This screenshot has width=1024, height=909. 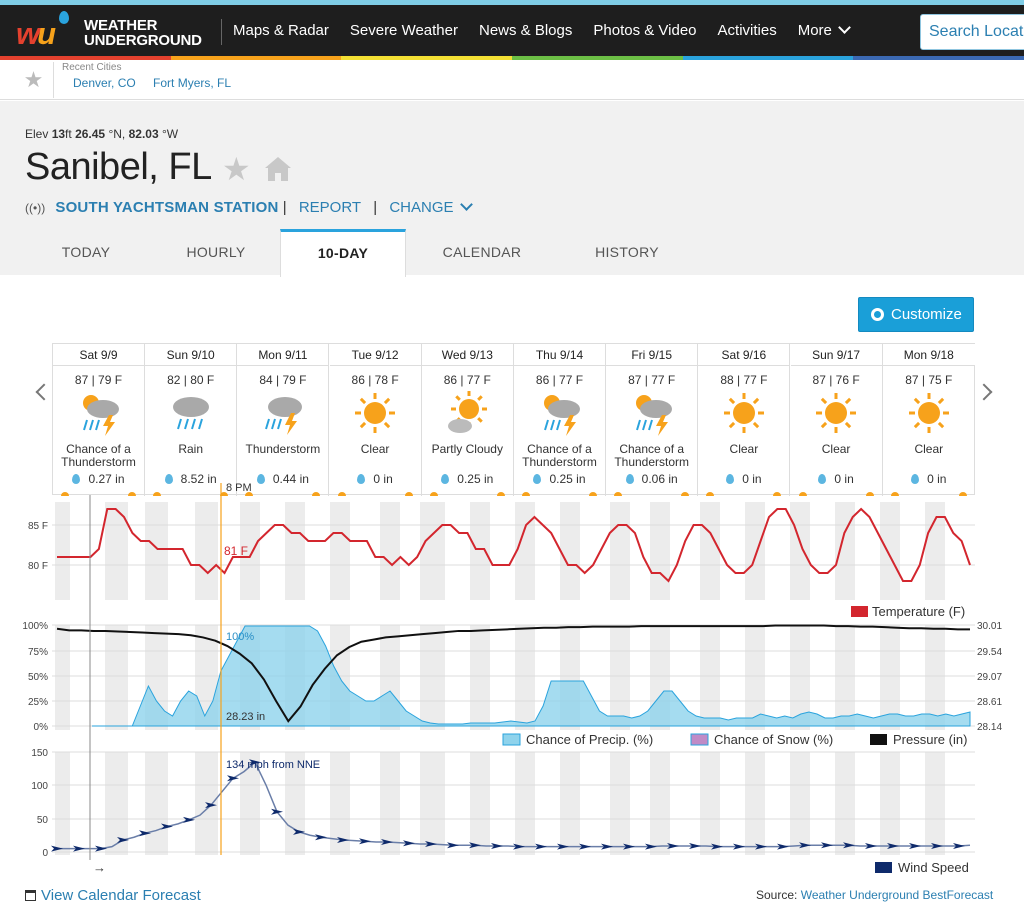 I want to click on day-date: Sat 9/9, so click(x=98, y=355).